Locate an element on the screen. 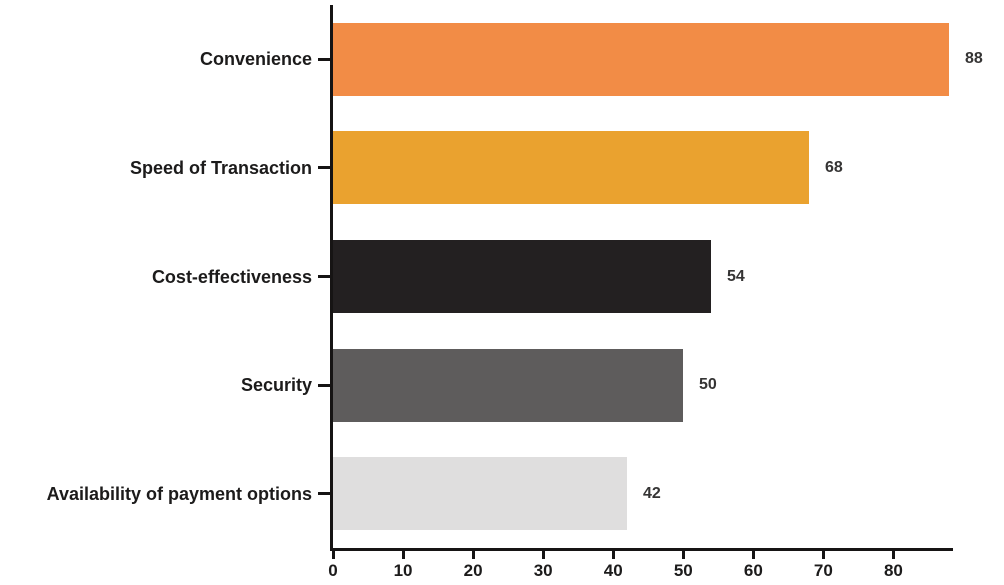  value-label: 50 is located at coordinates (708, 385).